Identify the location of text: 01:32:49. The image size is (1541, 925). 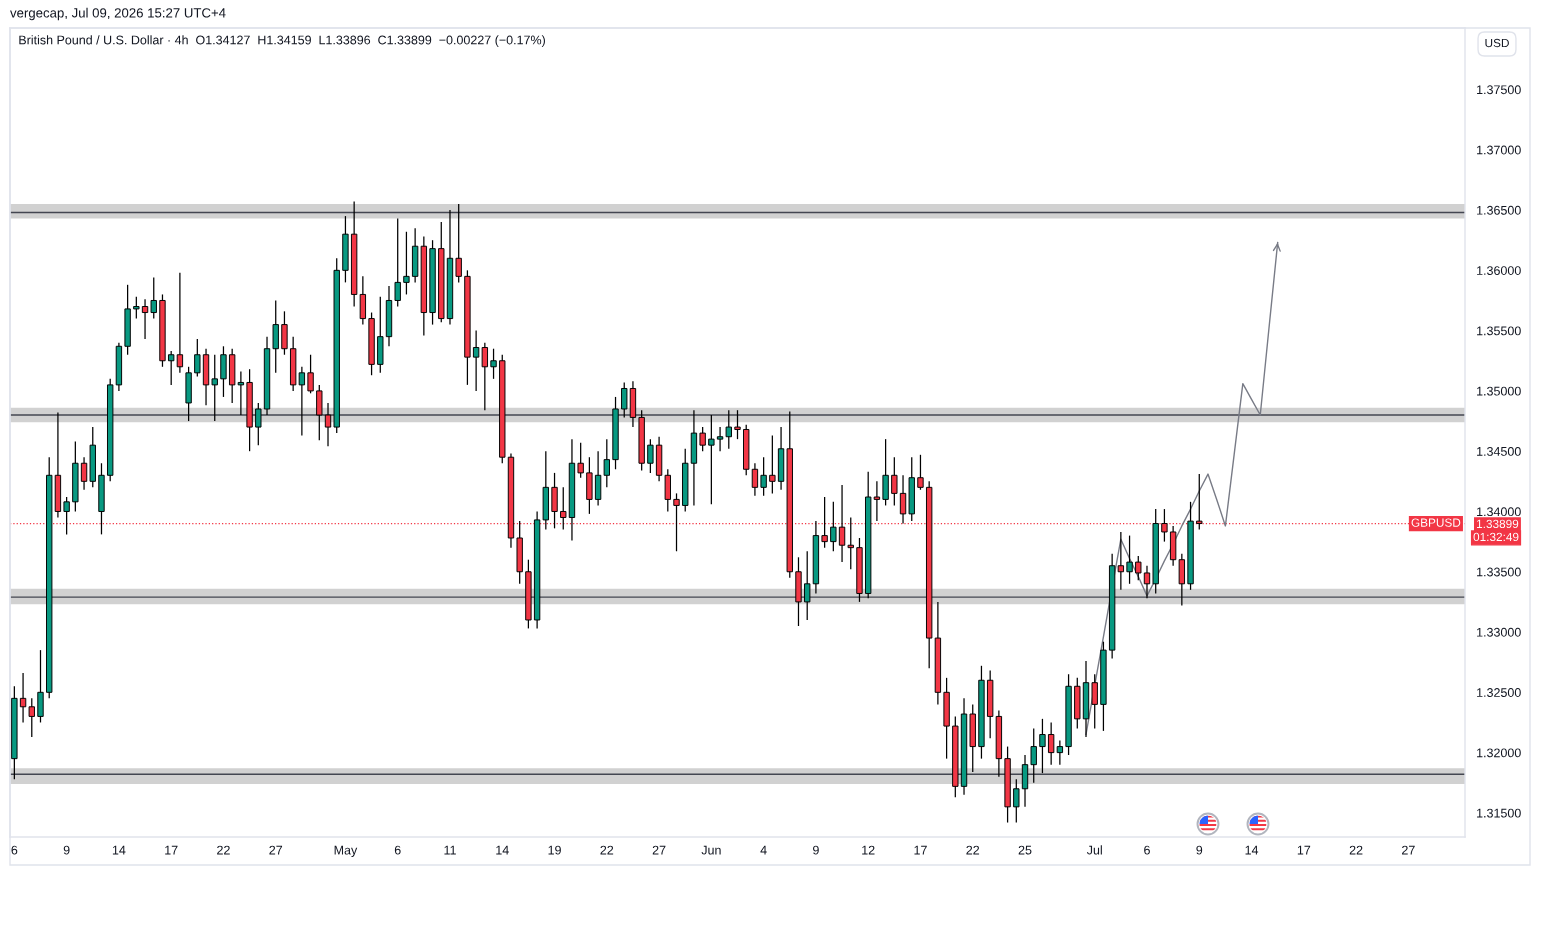
(1496, 537).